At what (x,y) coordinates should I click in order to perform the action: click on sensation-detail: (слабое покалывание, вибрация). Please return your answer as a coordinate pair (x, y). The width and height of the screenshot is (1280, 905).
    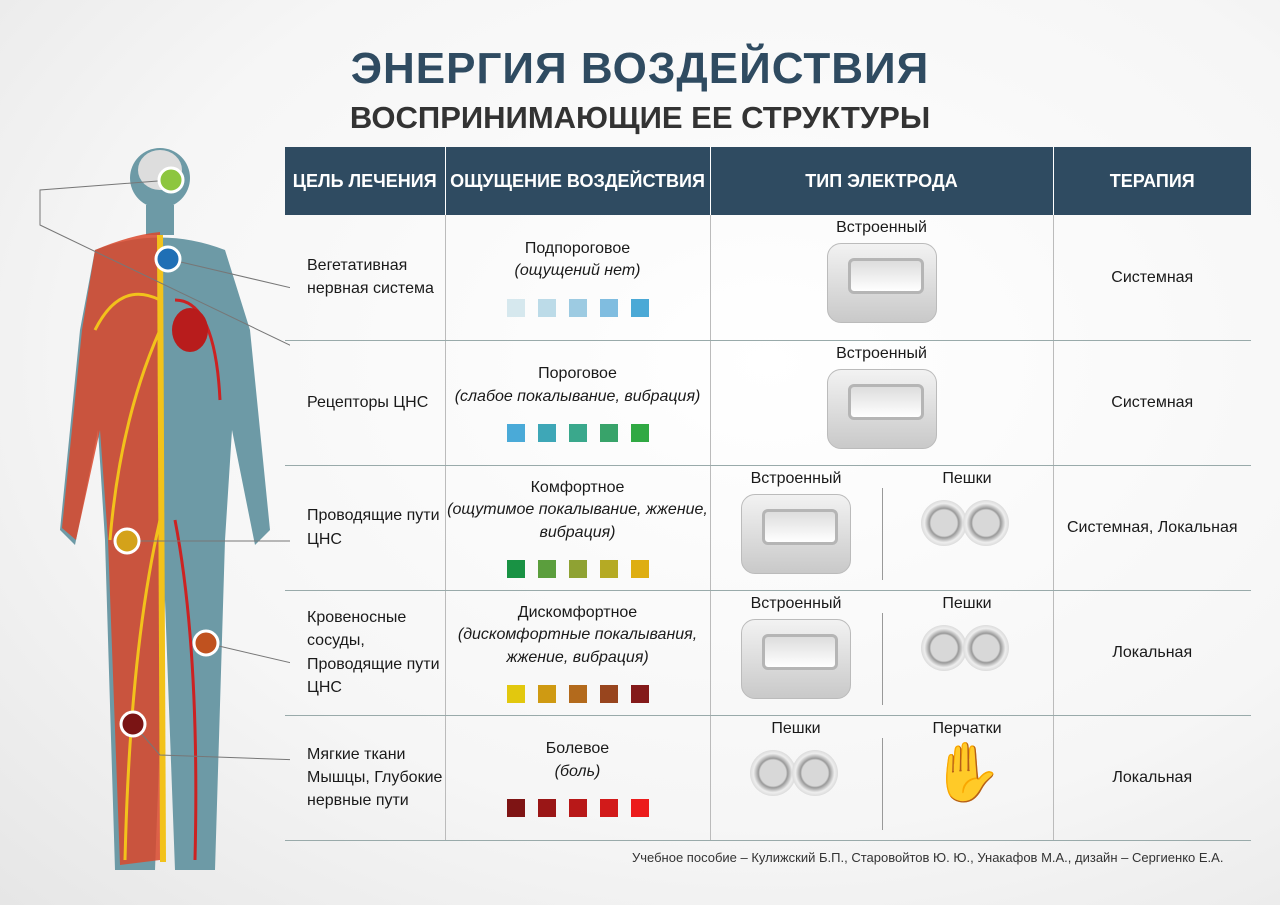
    Looking at the image, I should click on (577, 396).